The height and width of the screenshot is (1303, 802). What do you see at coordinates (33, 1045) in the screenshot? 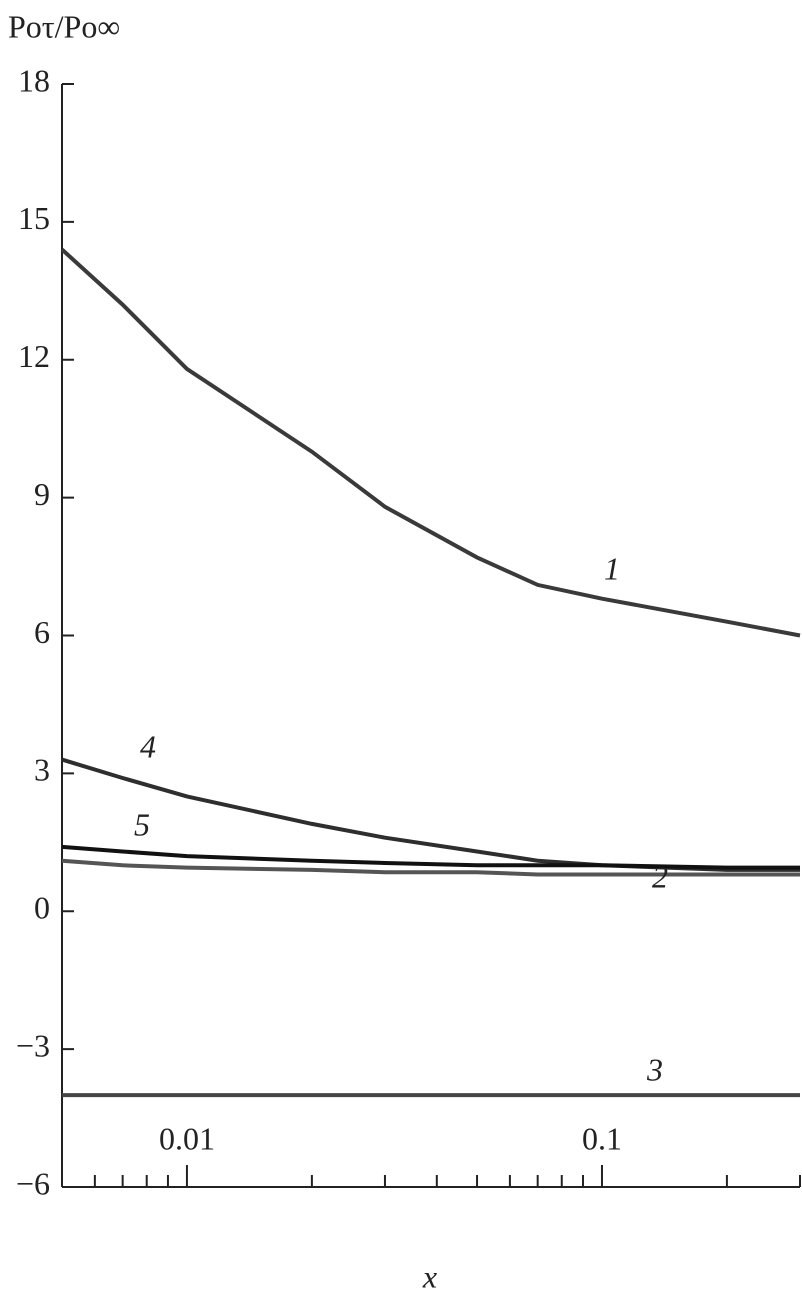
I see `y-tick-label: −3` at bounding box center [33, 1045].